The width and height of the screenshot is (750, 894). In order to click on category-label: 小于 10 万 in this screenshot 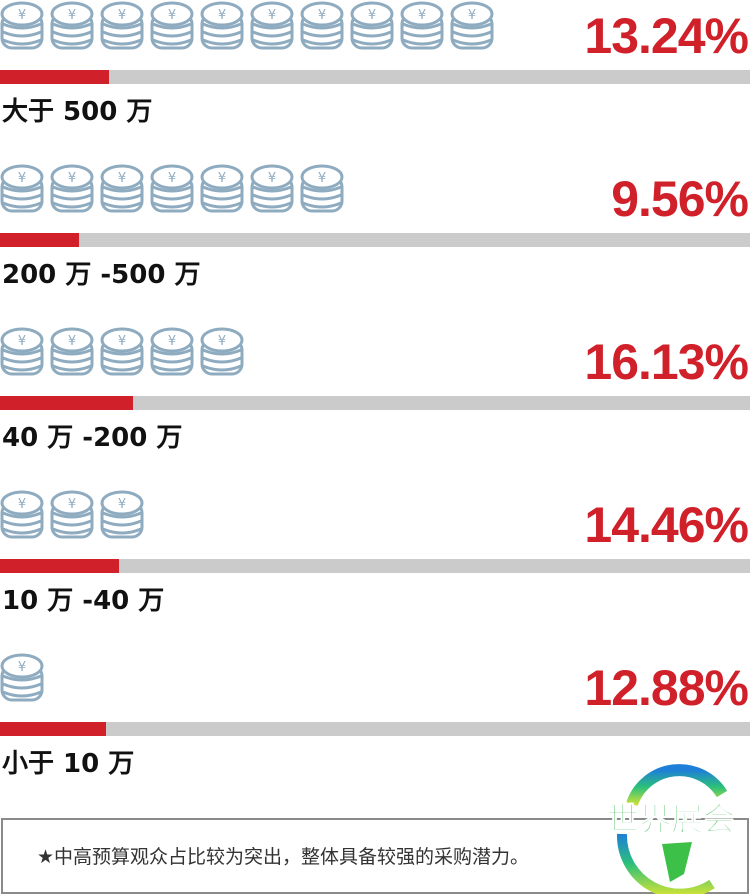, I will do `click(68, 764)`.